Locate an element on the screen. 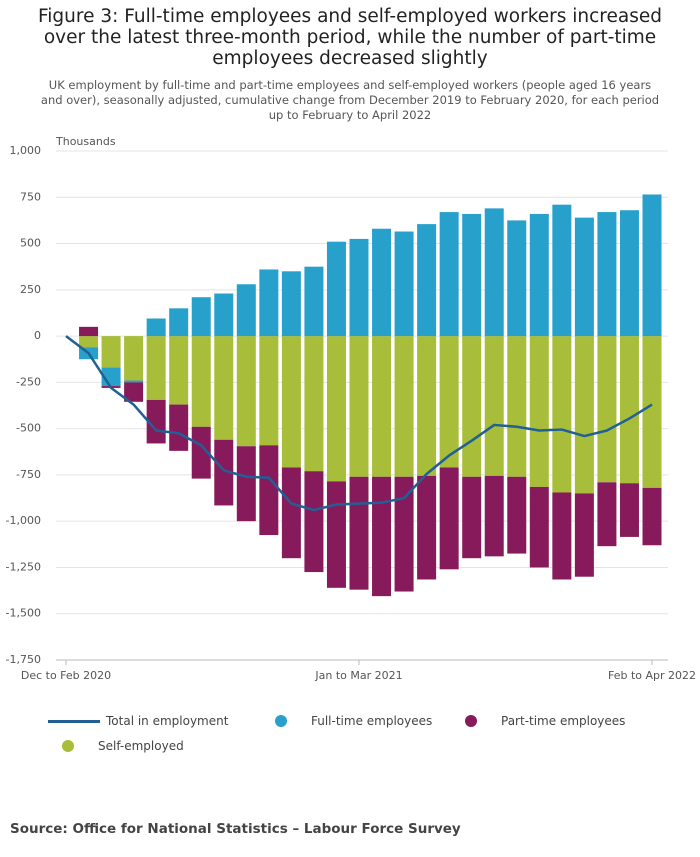 This screenshot has height=857, width=700. y-tick-label: -1,500 is located at coordinates (23, 613).